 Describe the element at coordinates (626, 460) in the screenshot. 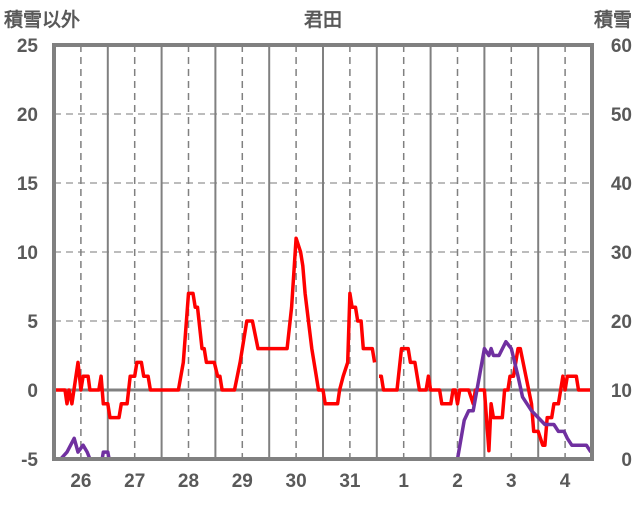

I see `right-tick-label: 0` at that location.